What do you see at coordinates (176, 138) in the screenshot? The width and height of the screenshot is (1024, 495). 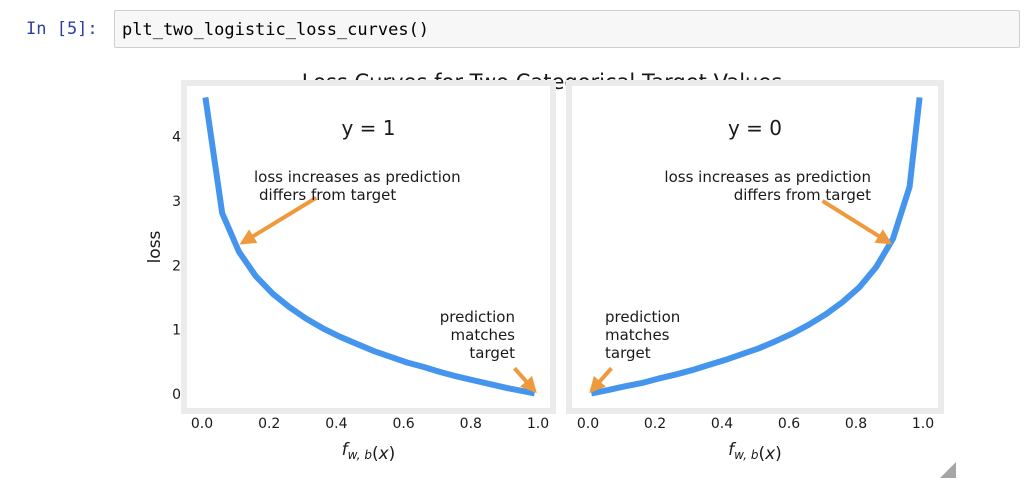 I see `y-tick-label: 4` at bounding box center [176, 138].